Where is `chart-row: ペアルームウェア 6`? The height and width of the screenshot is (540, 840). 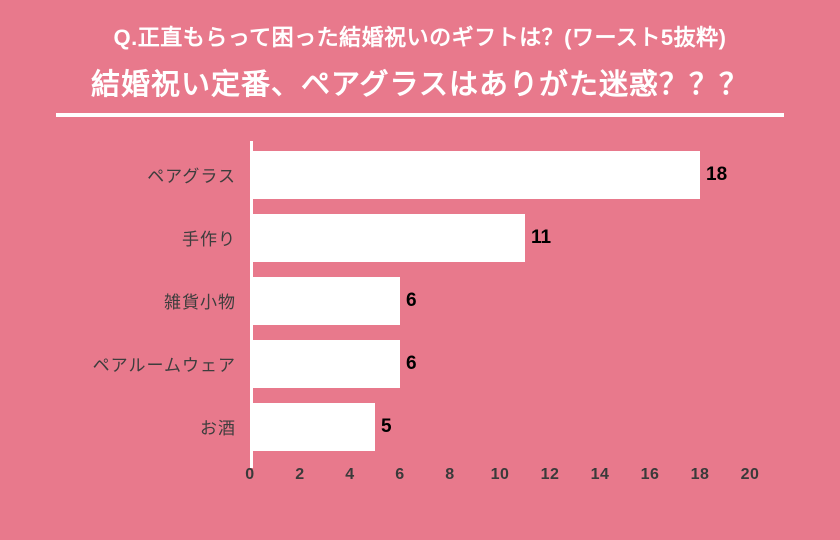
chart-row: ペアルームウェア 6 is located at coordinates (420, 363).